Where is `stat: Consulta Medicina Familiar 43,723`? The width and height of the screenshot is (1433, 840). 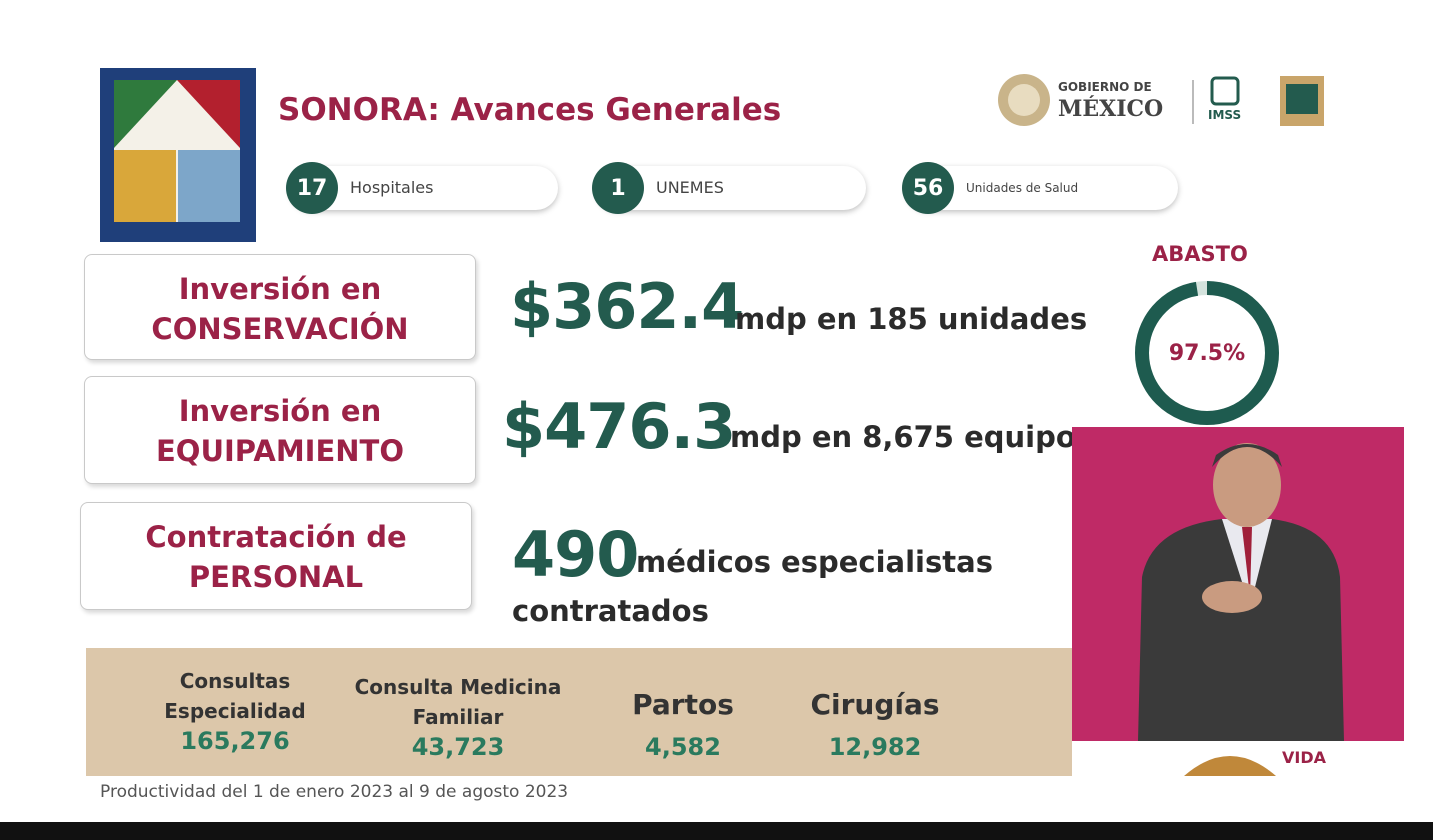 stat: Consulta Medicina Familiar 43,723 is located at coordinates (458, 717).